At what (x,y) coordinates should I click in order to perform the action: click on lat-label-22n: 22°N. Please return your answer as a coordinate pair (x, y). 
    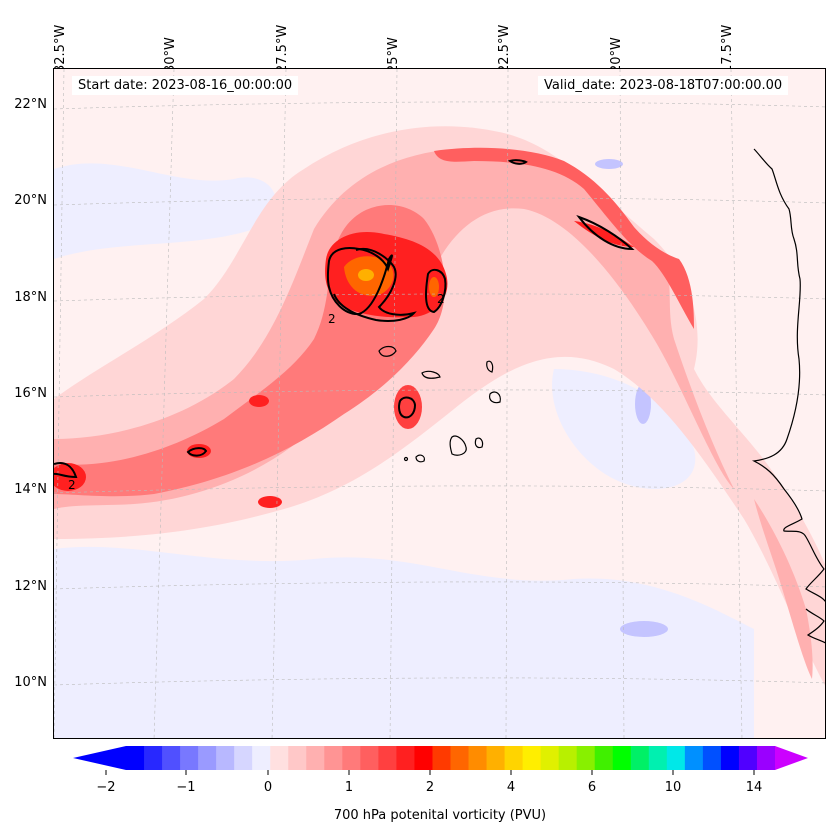
    Looking at the image, I should click on (30, 104).